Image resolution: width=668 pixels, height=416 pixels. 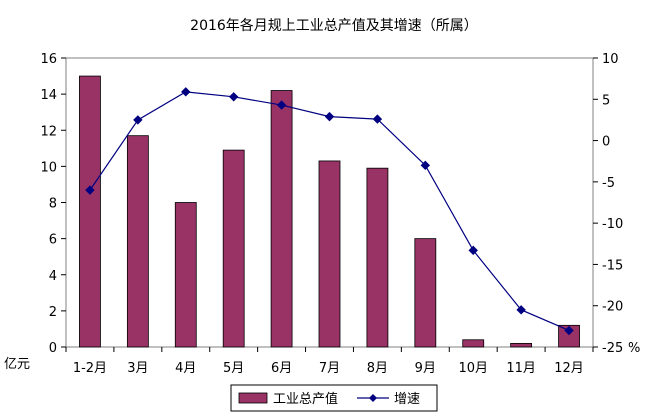 I want to click on left-tick-label: 12, so click(x=48, y=131).